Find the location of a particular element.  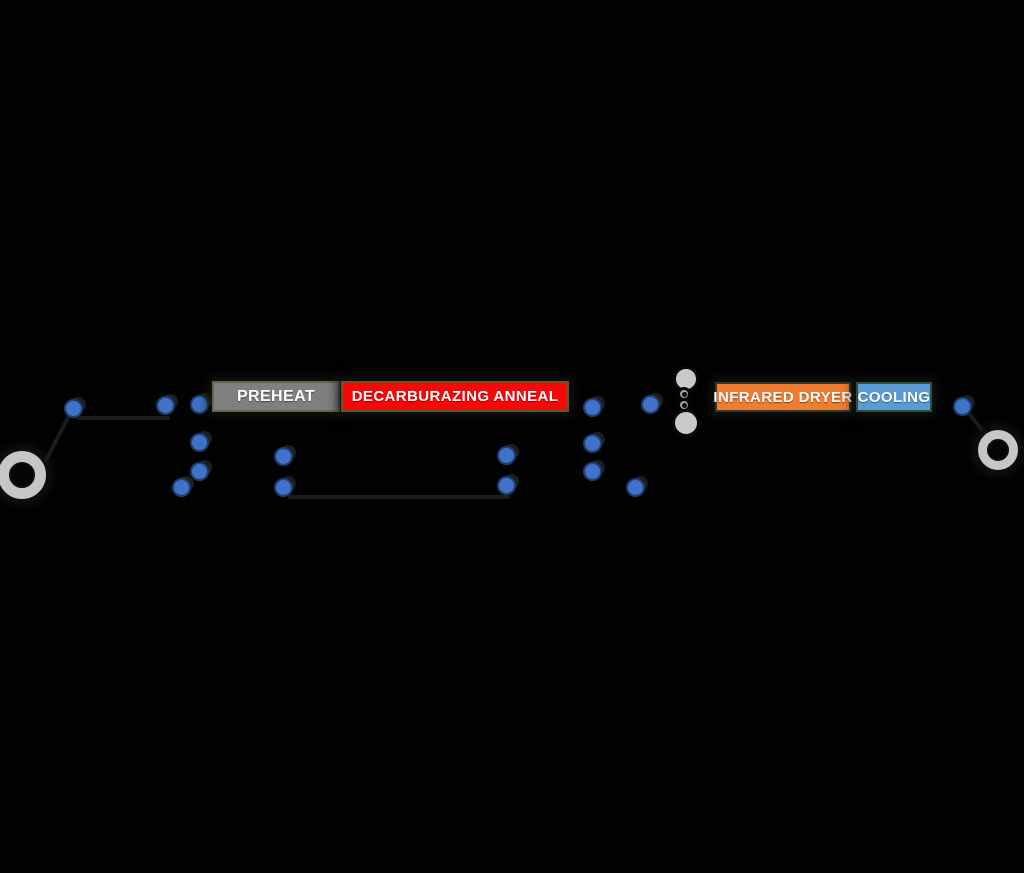

station-decarburizing-anneal-label: DECARBURAZING ANNEAL is located at coordinates (455, 396).